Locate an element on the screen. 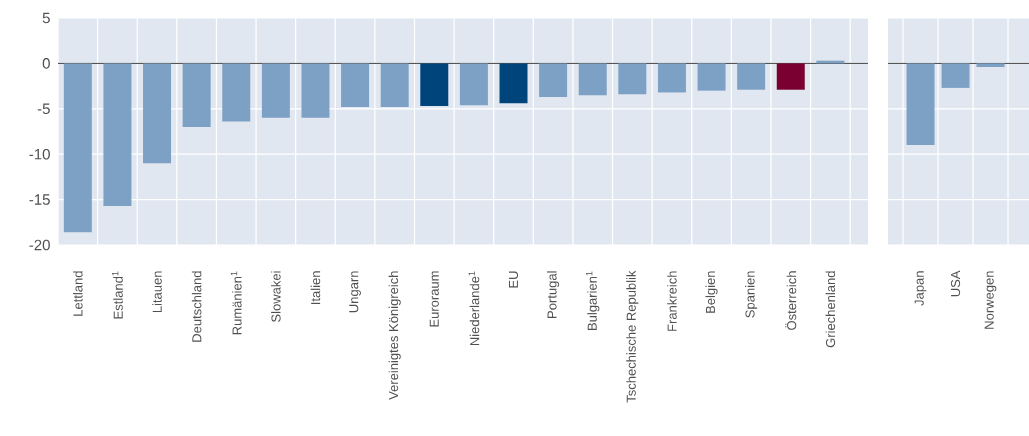 Image resolution: width=1029 pixels, height=436 pixels. x-tick-label: Griechenland is located at coordinates (830, 309).